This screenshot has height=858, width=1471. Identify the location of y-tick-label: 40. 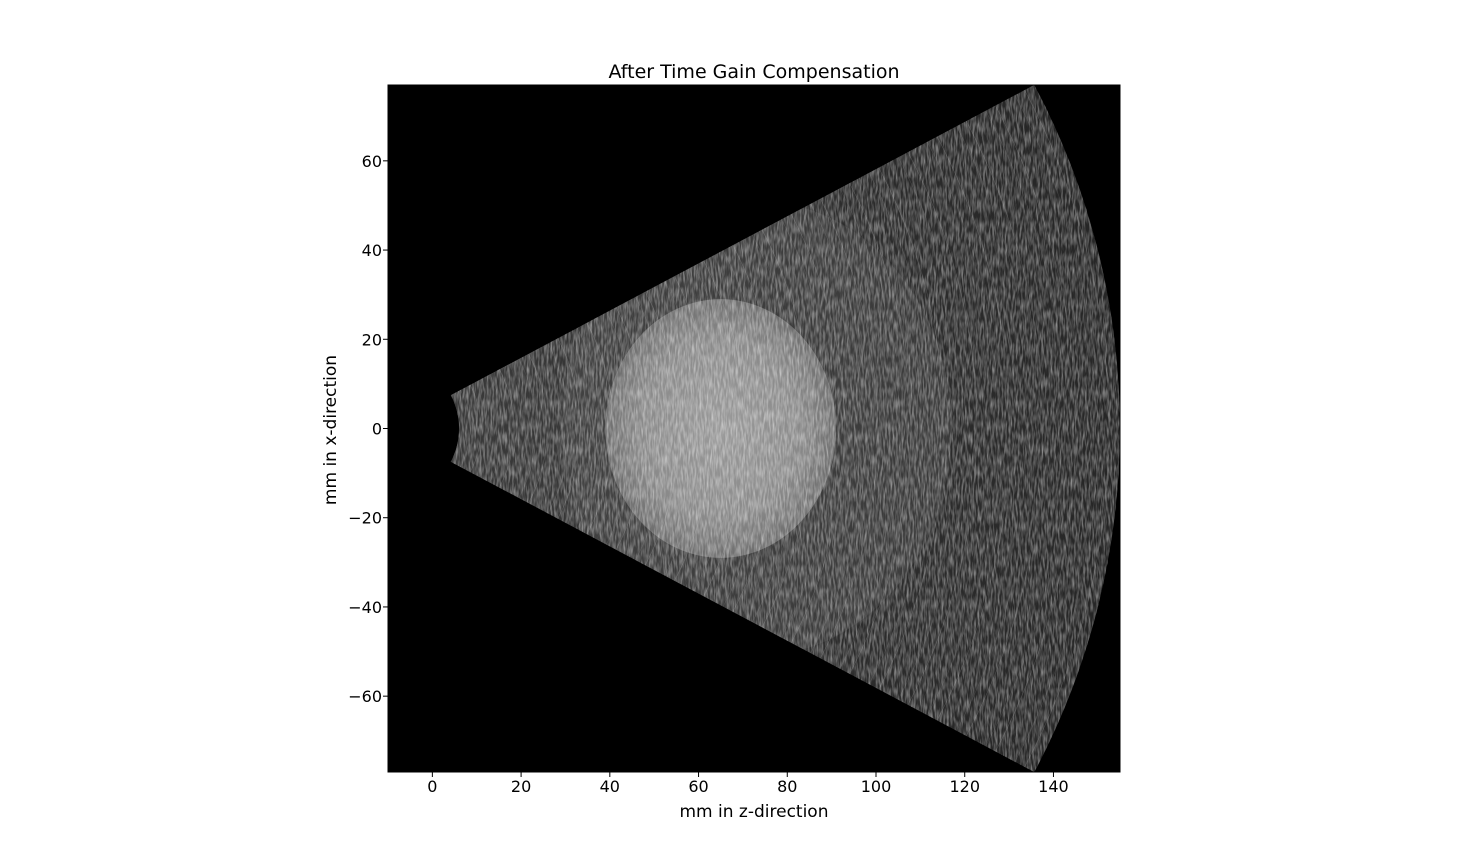
(372, 250).